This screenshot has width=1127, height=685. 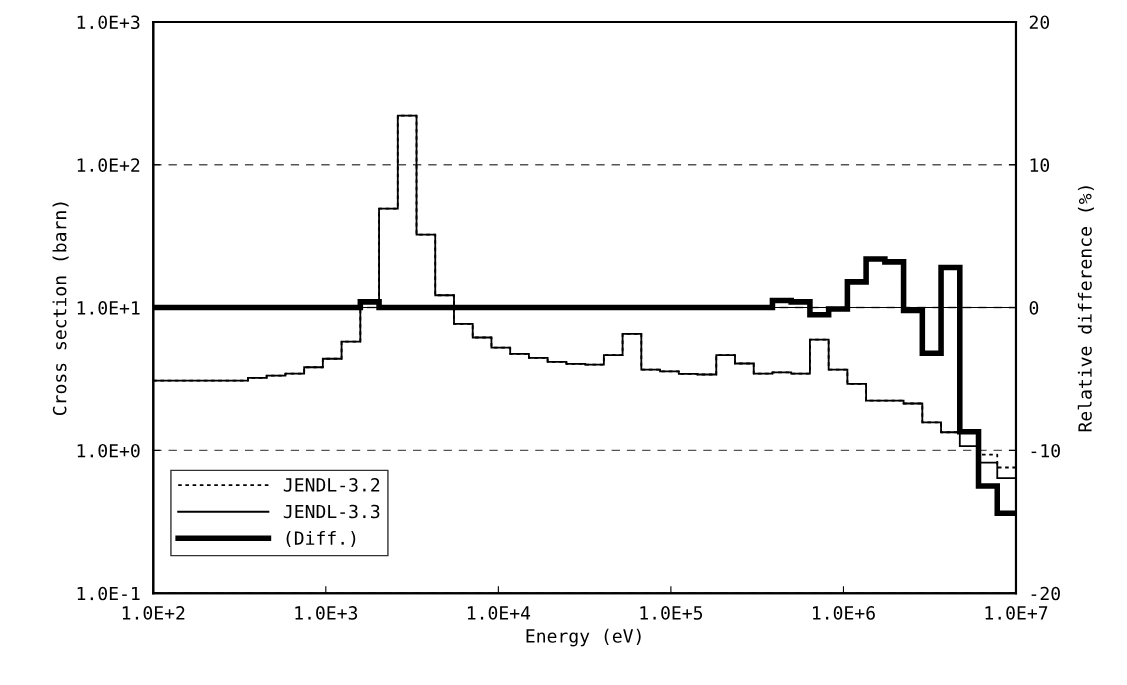 What do you see at coordinates (1085, 309) in the screenshot?
I see `y2-axis-title: Relative difference (%)` at bounding box center [1085, 309].